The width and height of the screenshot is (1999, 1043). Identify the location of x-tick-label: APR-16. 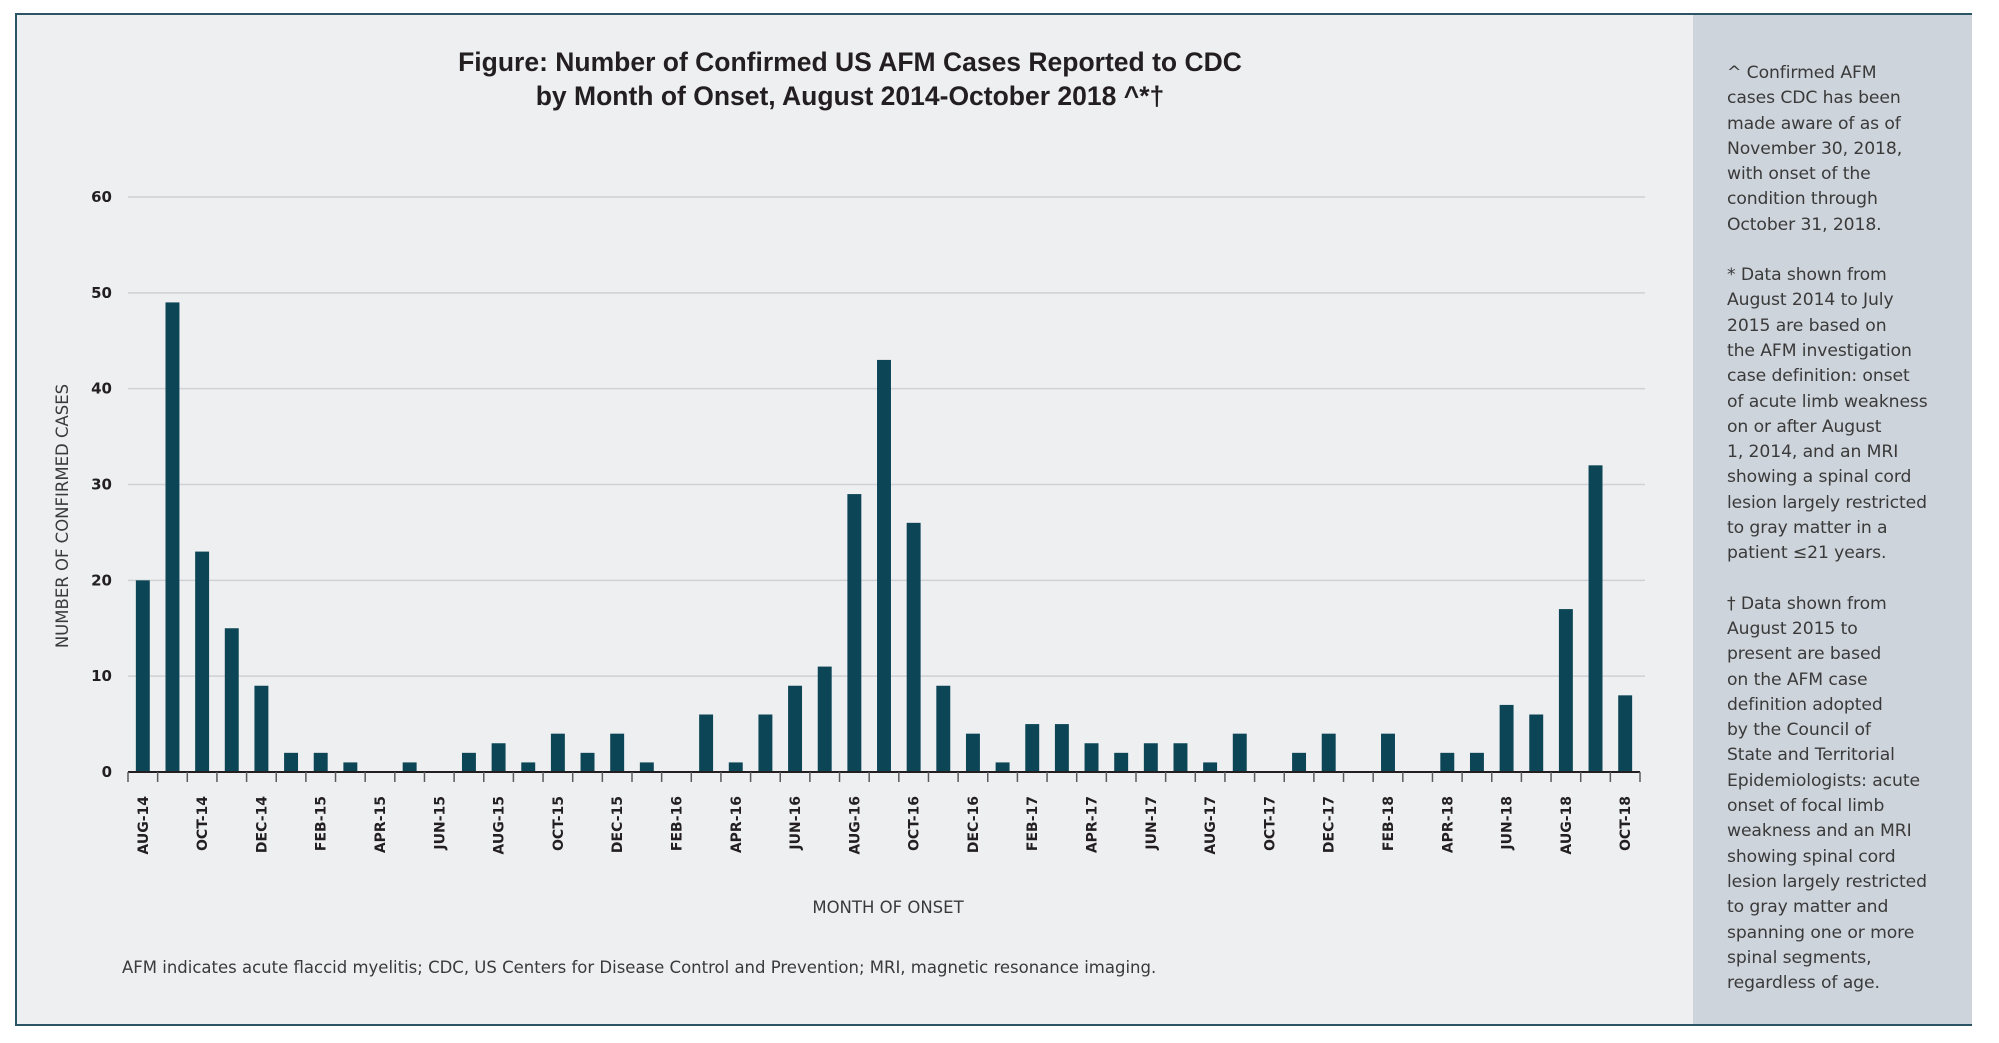
(737, 824).